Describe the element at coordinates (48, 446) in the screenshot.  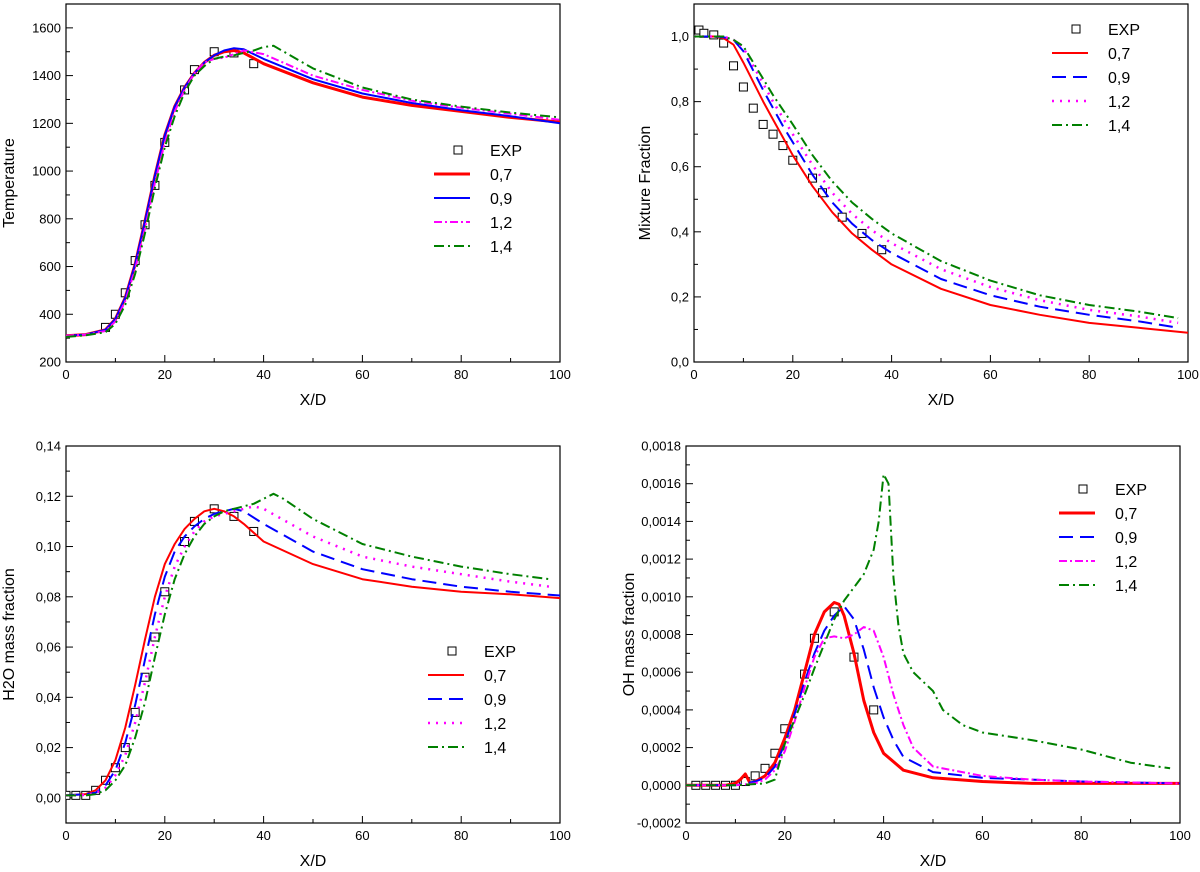
I see `y-tick-label: 0,14` at that location.